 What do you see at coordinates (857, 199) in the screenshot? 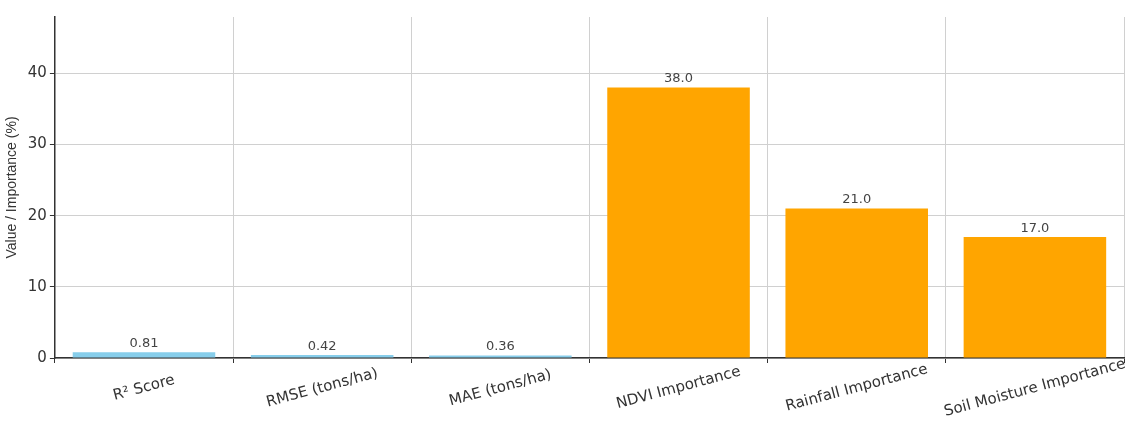
I see `data-label: 21.0` at bounding box center [857, 199].